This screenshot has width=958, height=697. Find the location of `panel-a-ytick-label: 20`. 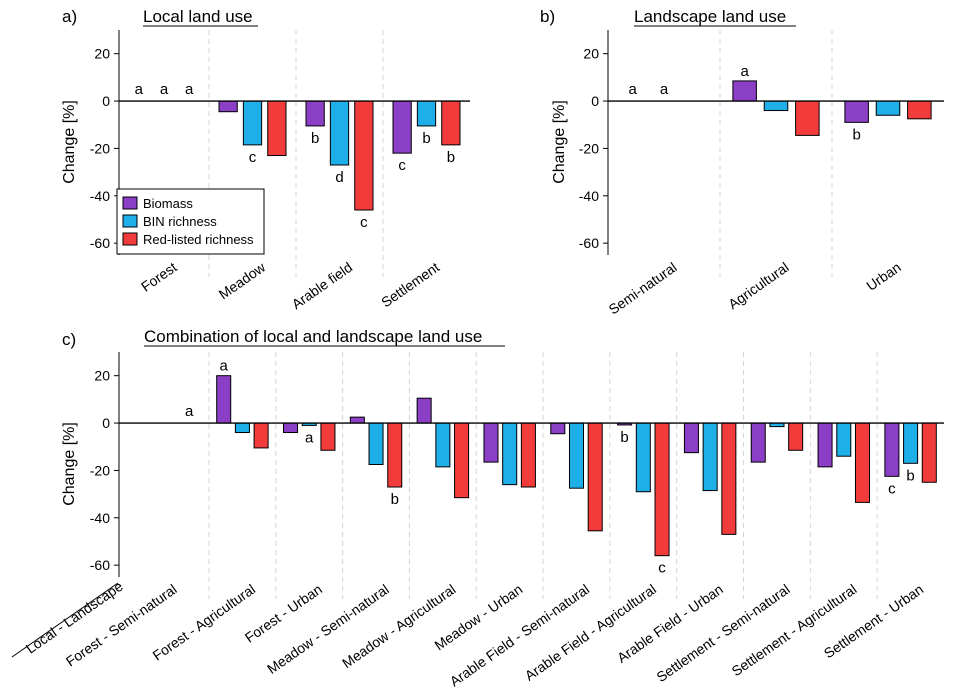

panel-a-ytick-label: 20 is located at coordinates (102, 54).